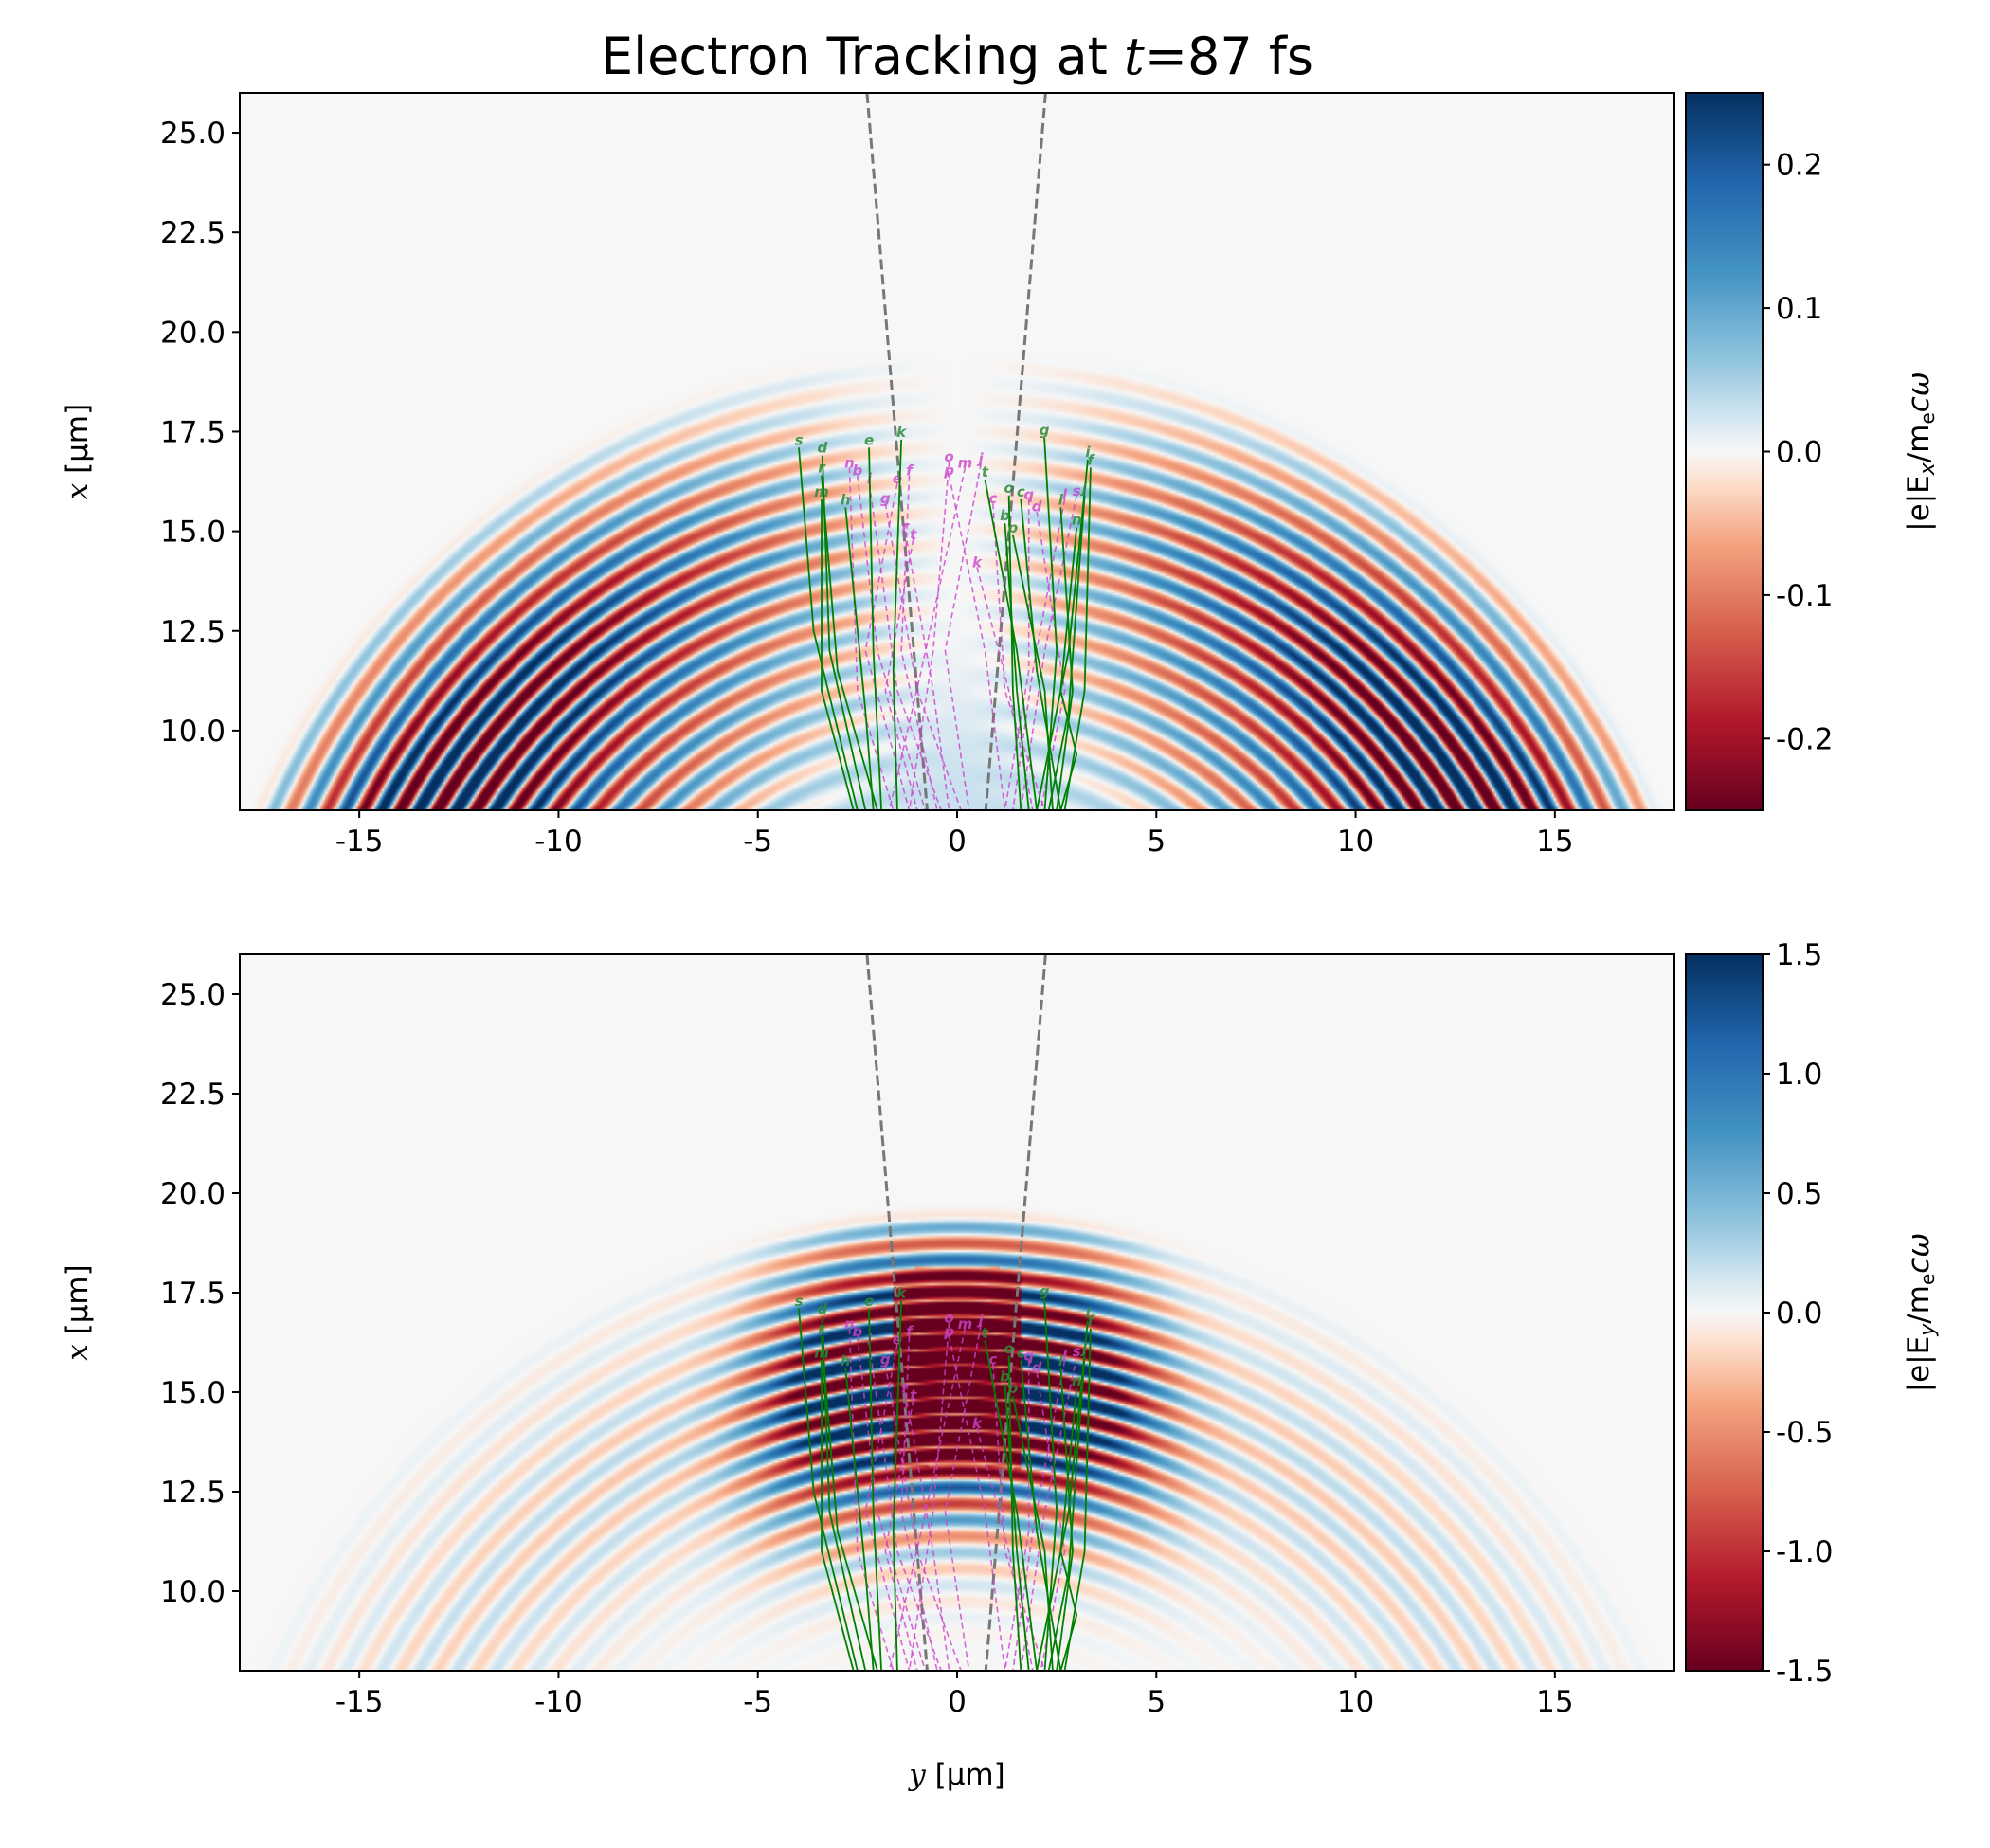  What do you see at coordinates (948, 1318) in the screenshot?
I see `magenta-trajectory-label: o` at bounding box center [948, 1318].